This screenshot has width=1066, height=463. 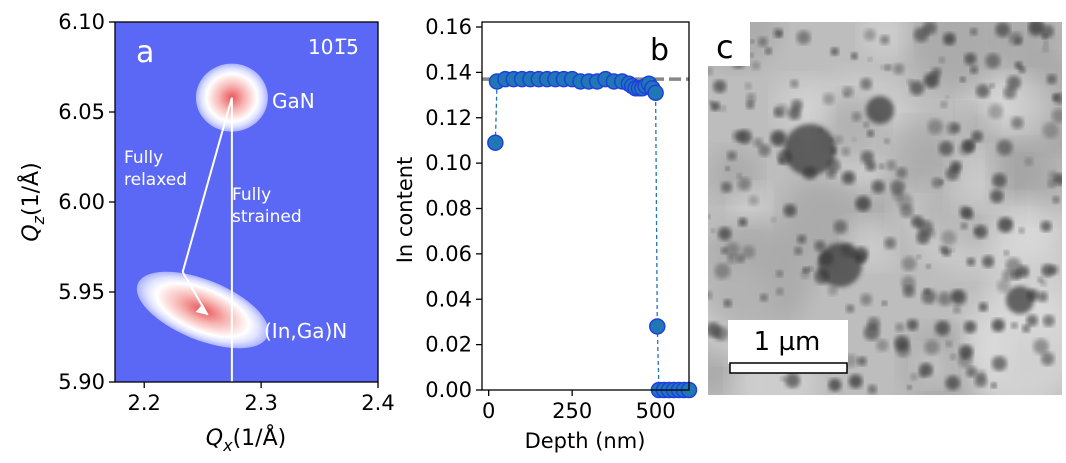 I want to click on y-tick-label: 0.16, so click(x=448, y=27).